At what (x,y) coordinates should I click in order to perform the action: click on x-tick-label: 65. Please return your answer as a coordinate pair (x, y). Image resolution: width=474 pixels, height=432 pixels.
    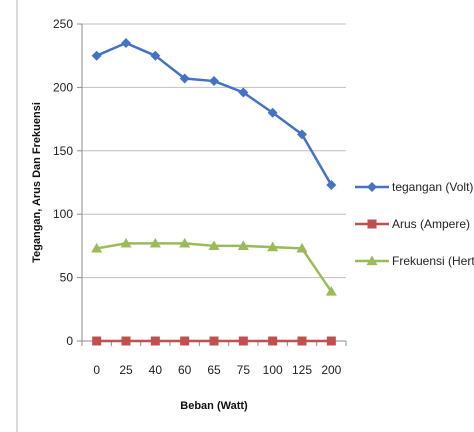
    Looking at the image, I should click on (214, 370).